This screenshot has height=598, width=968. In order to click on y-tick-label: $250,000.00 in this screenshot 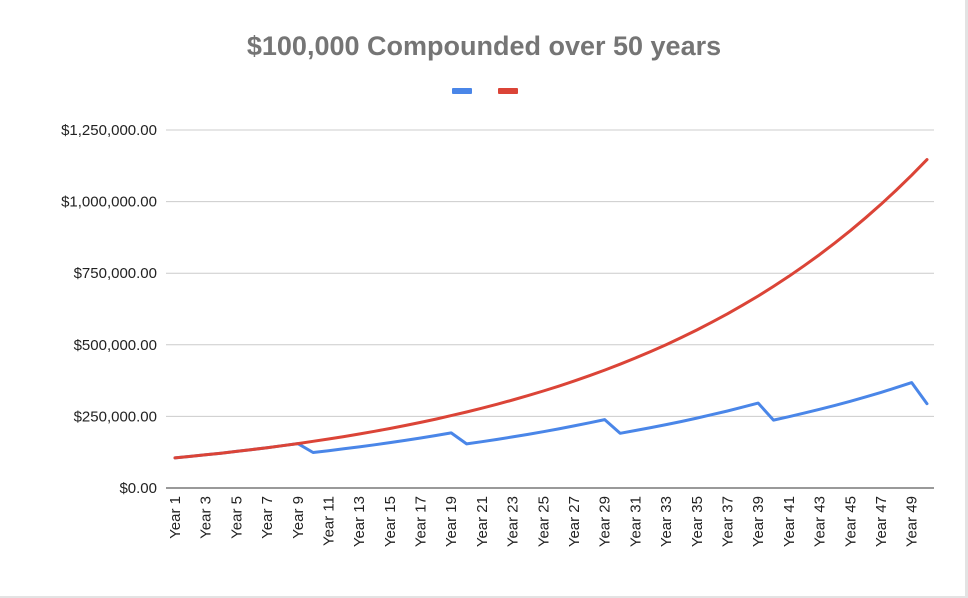, I will do `click(115, 416)`.